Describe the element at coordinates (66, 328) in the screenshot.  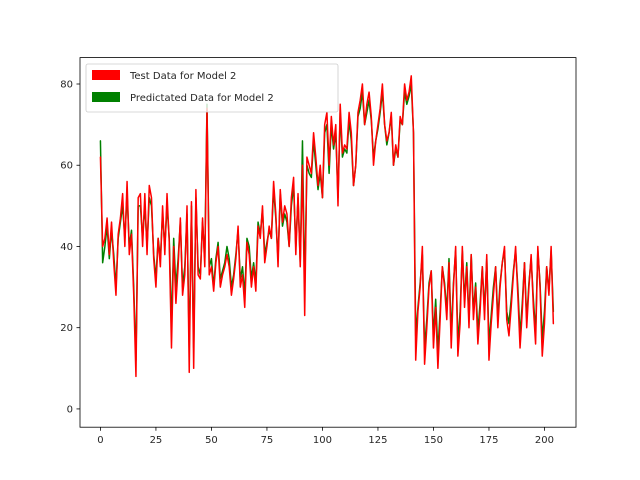
I see `y-tick-label: 20` at that location.